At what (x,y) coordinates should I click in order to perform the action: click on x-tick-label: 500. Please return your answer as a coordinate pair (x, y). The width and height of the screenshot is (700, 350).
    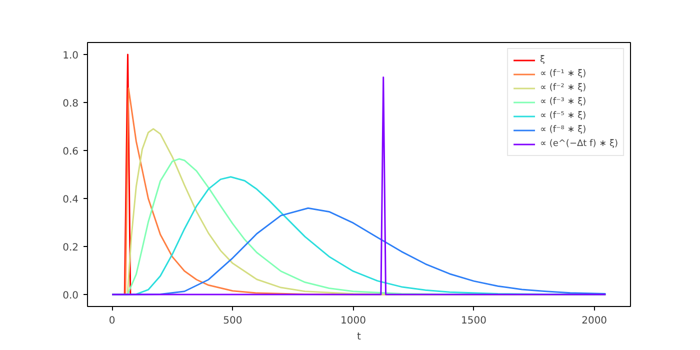
    Looking at the image, I should click on (232, 321).